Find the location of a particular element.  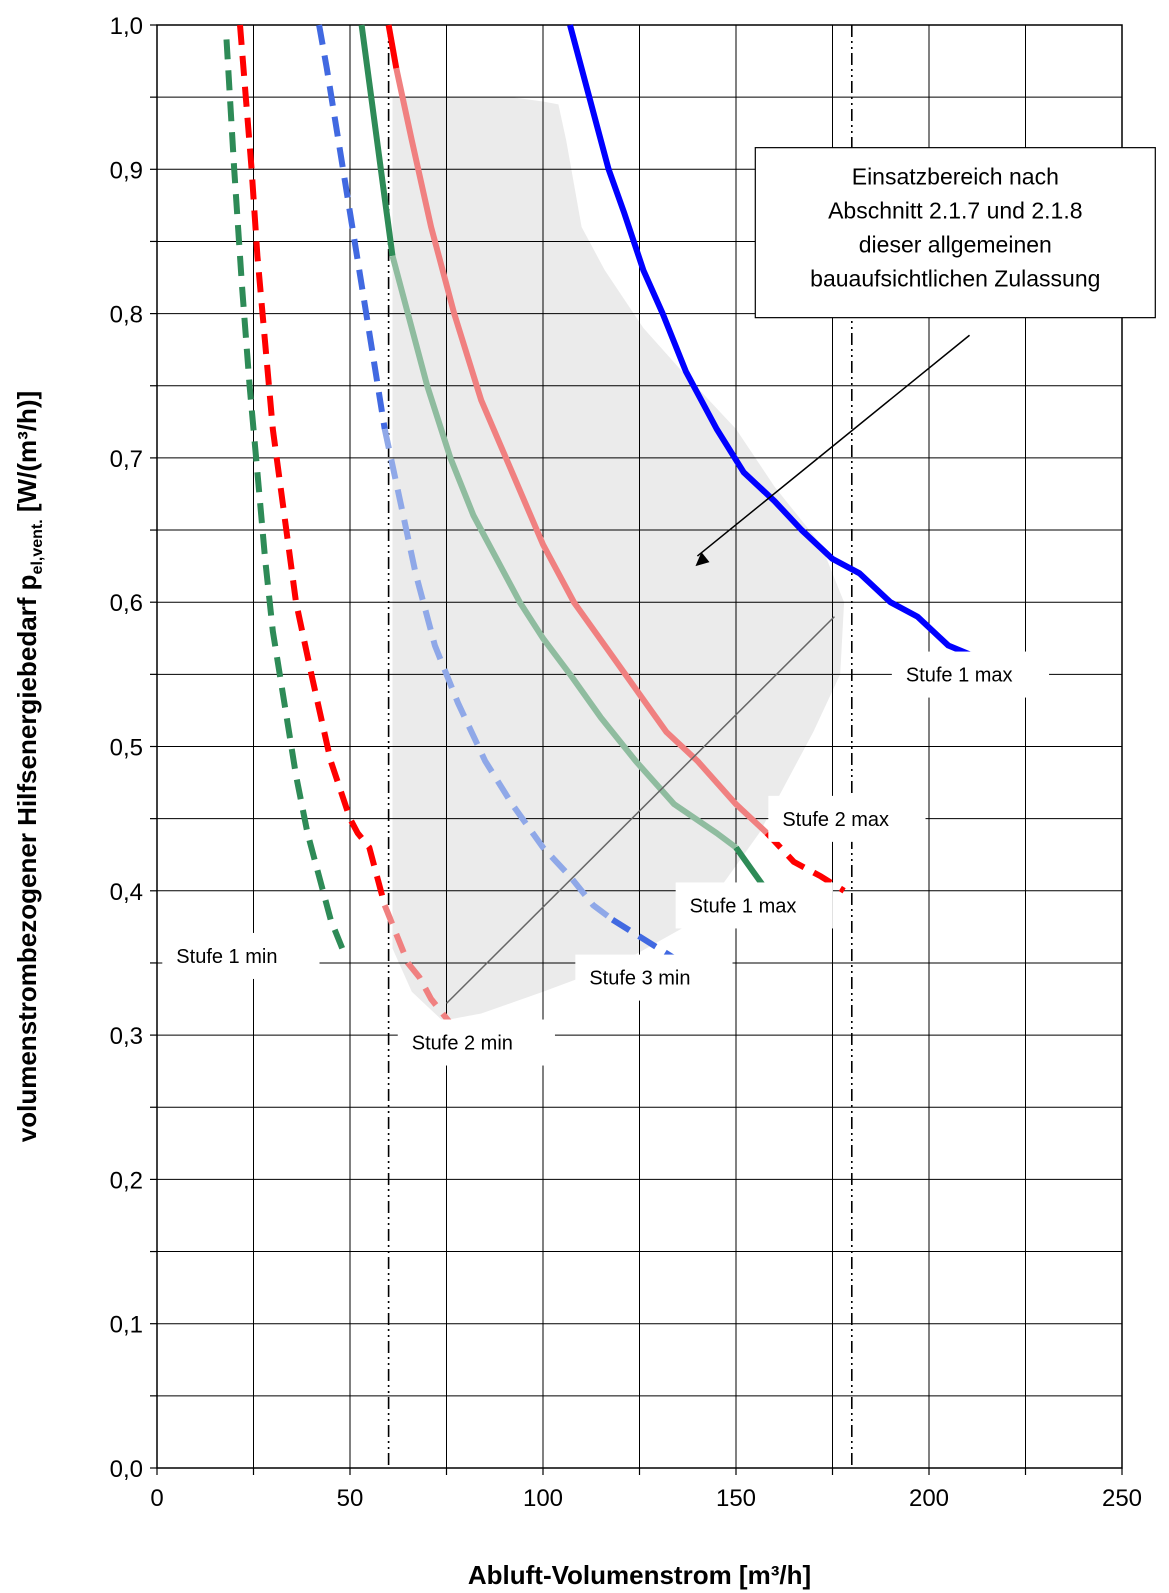

y-axis-title-unit: [W/(m³/h)] is located at coordinates (27, 455).